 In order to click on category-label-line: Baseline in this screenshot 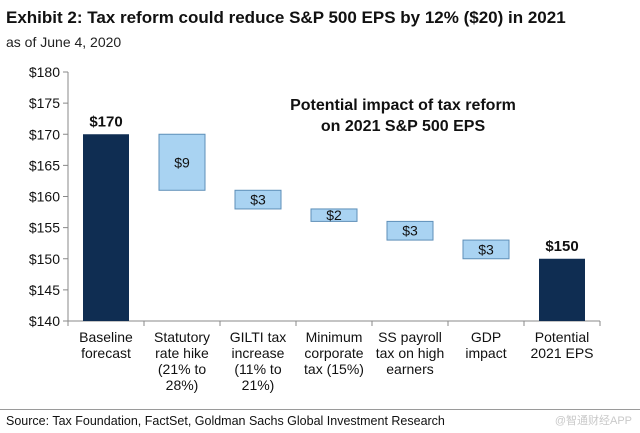, I will do `click(106, 337)`.